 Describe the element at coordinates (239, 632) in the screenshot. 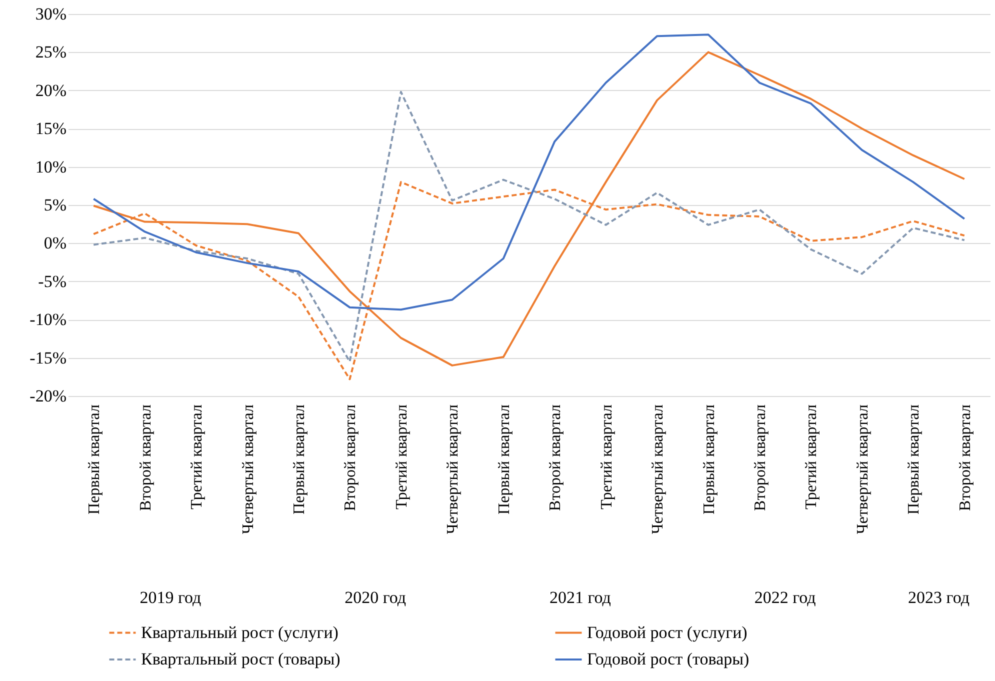

I see `legend-label: Квартальный рост (услуги)` at that location.